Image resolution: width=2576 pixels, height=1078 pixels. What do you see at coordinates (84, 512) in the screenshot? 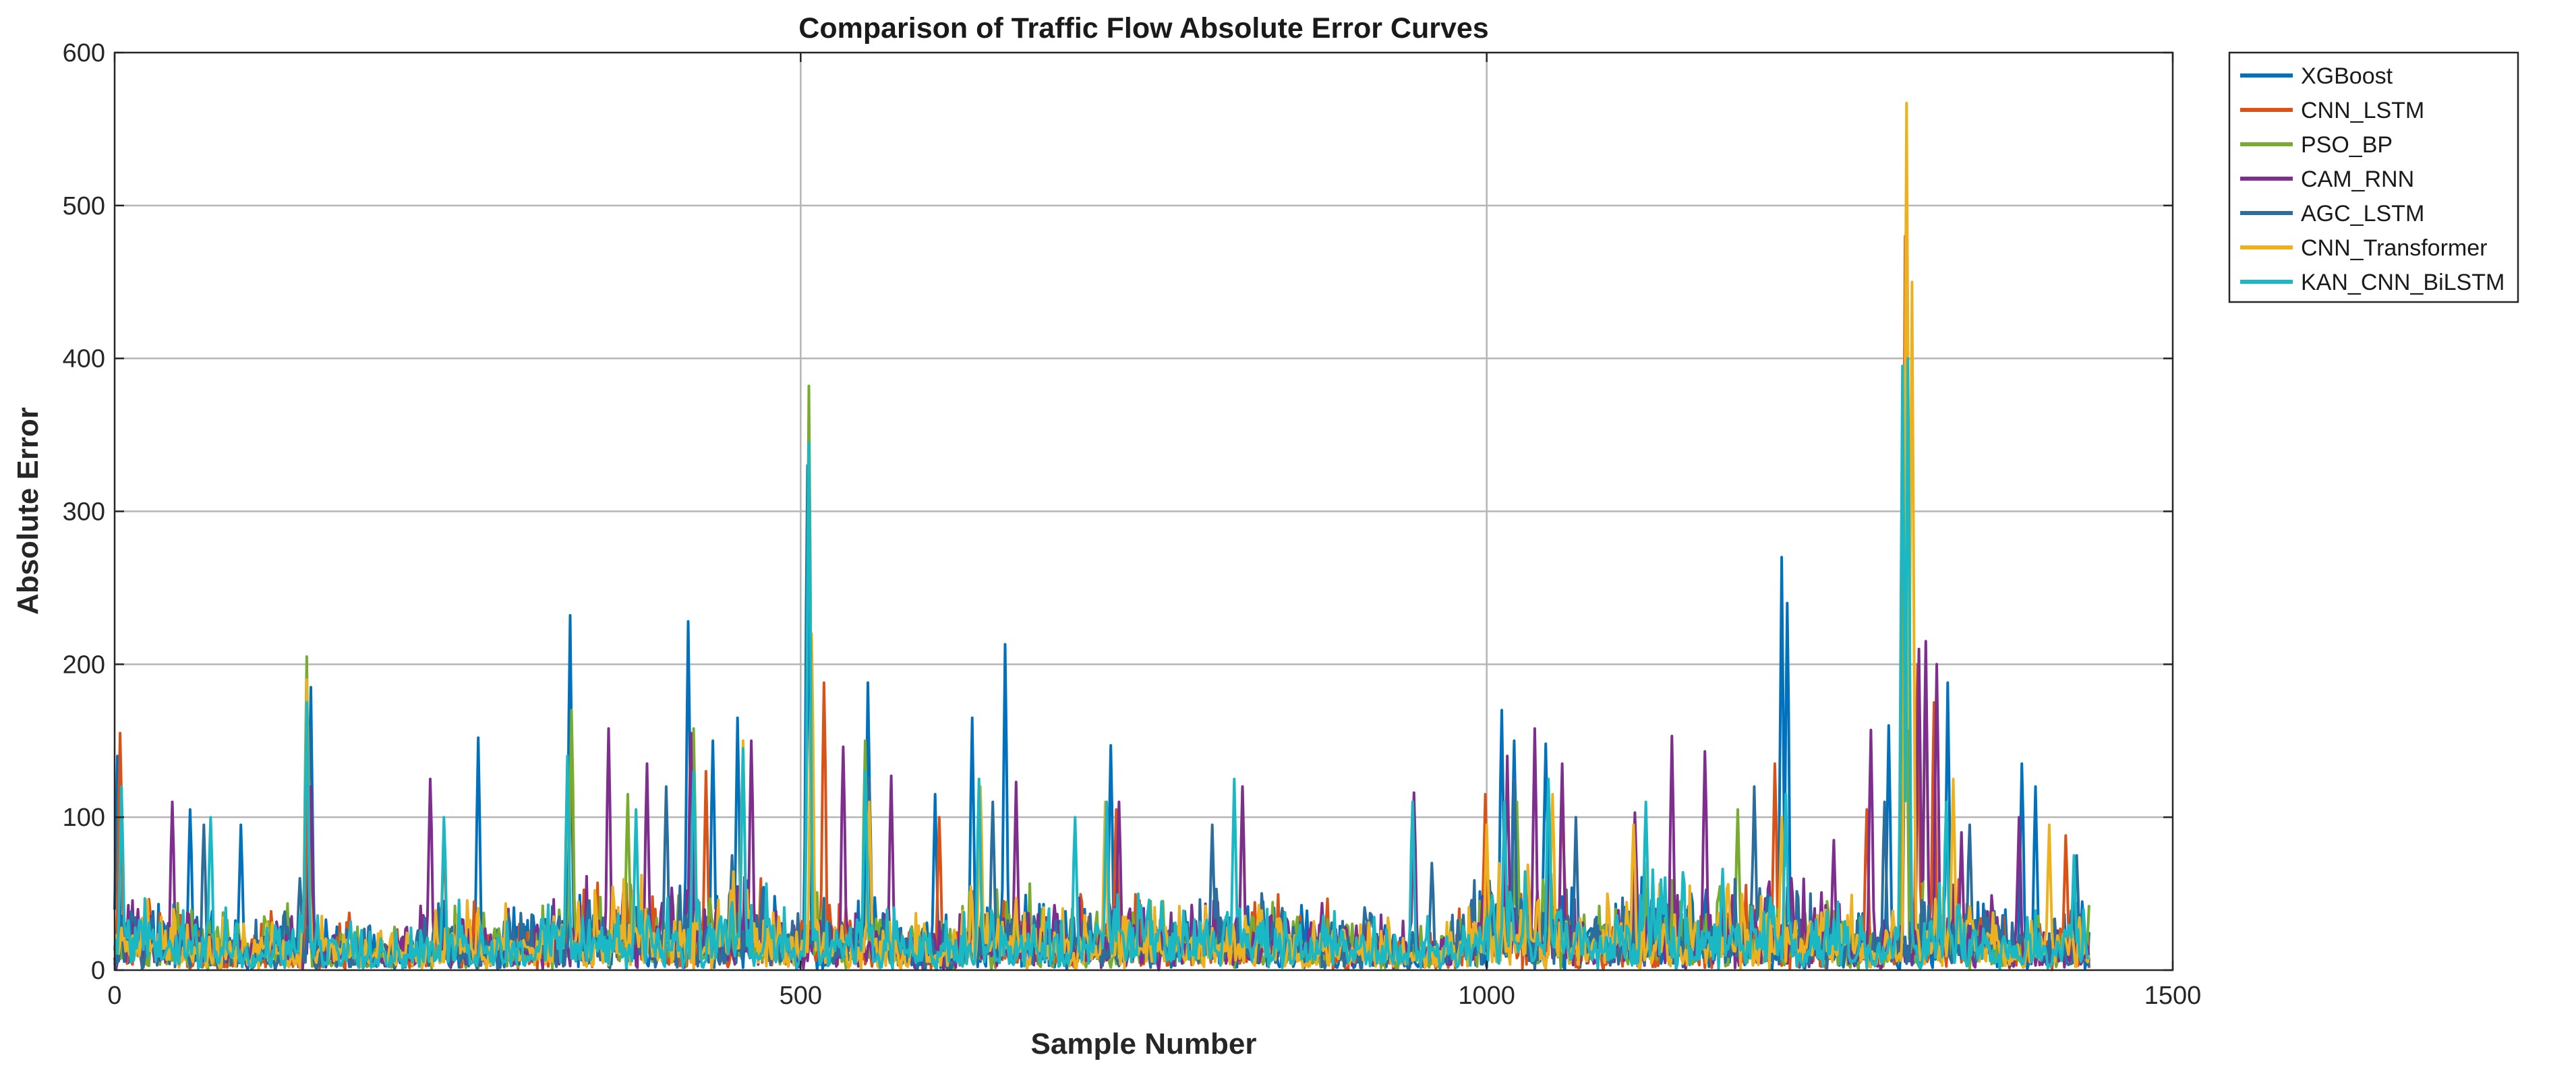
I see `y-tick-label: 300` at bounding box center [84, 512].